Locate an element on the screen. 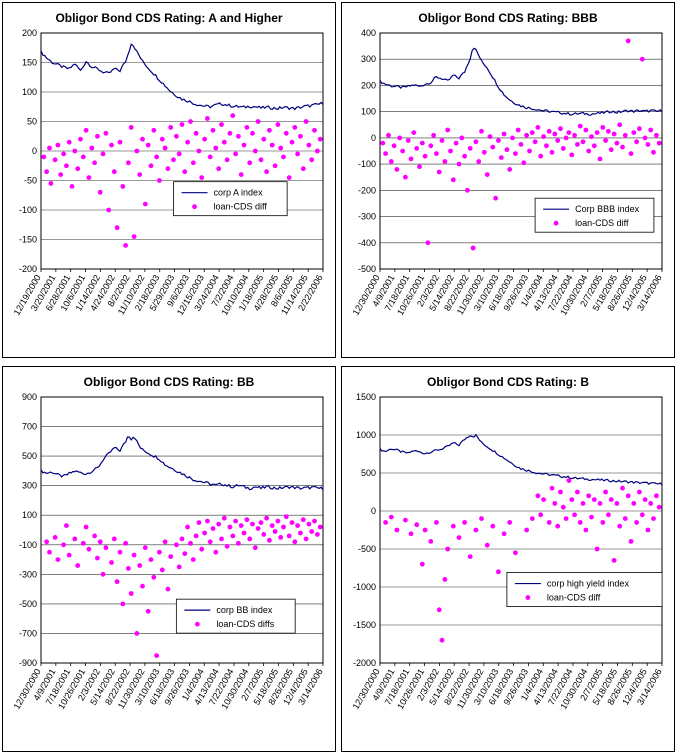 The image size is (679, 756). y-tick-label: -100 is located at coordinates (28, 545).